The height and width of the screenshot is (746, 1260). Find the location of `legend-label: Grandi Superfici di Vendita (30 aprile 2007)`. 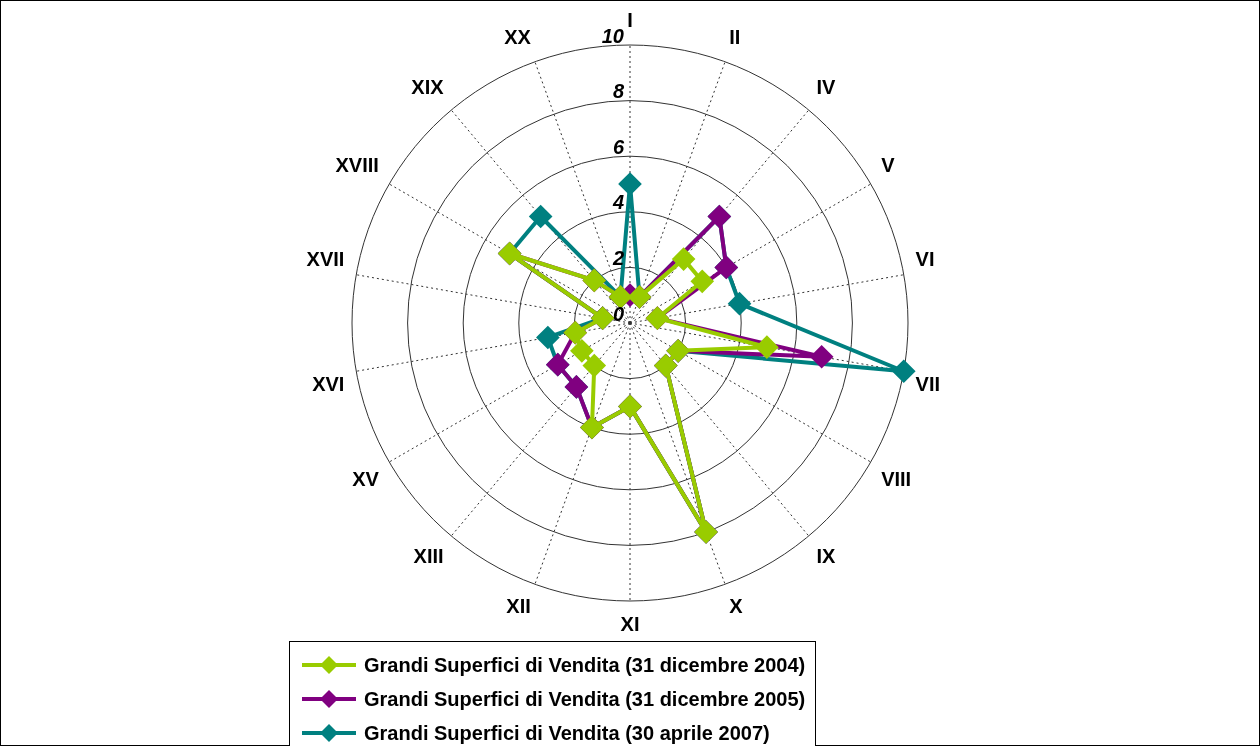

legend-label: Grandi Superfici di Vendita (30 aprile 2007) is located at coordinates (567, 733).